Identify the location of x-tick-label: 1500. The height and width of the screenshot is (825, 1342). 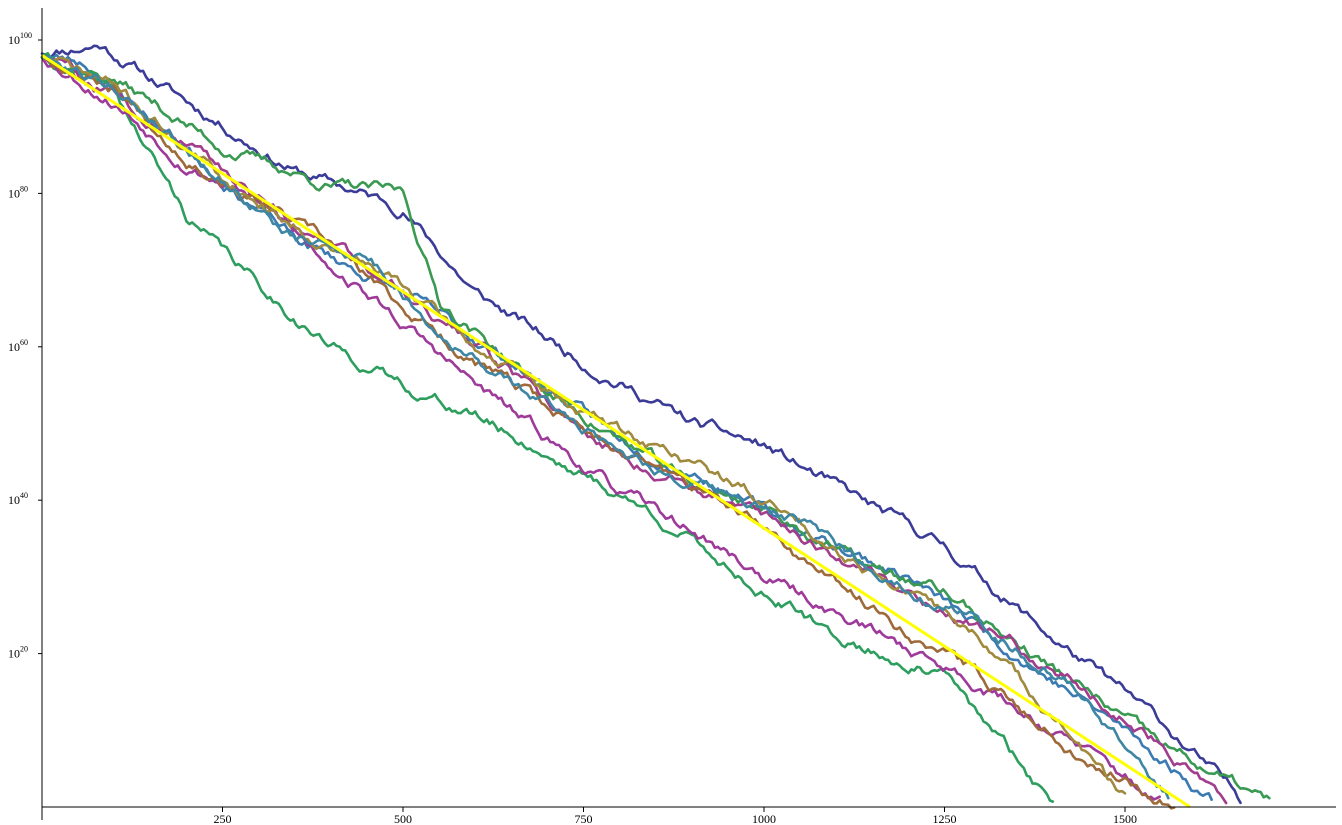
(1125, 818).